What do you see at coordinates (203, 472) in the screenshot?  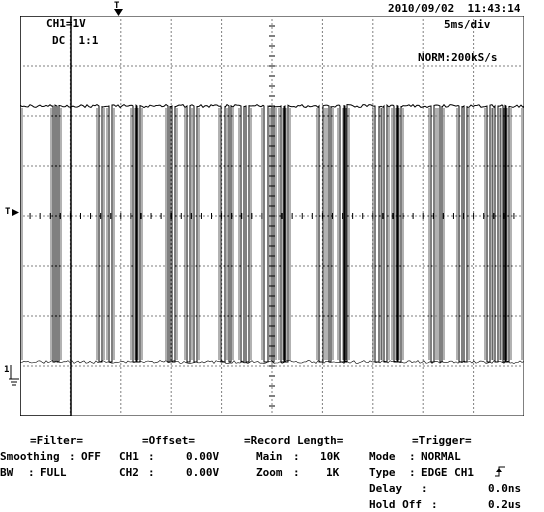 I see `offset-ch2-value: 0.00V` at bounding box center [203, 472].